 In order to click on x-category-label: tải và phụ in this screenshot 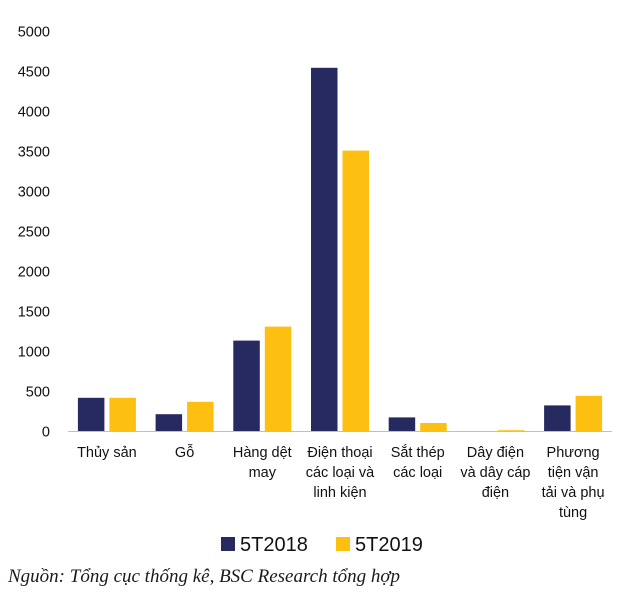, I will do `click(573, 493)`.